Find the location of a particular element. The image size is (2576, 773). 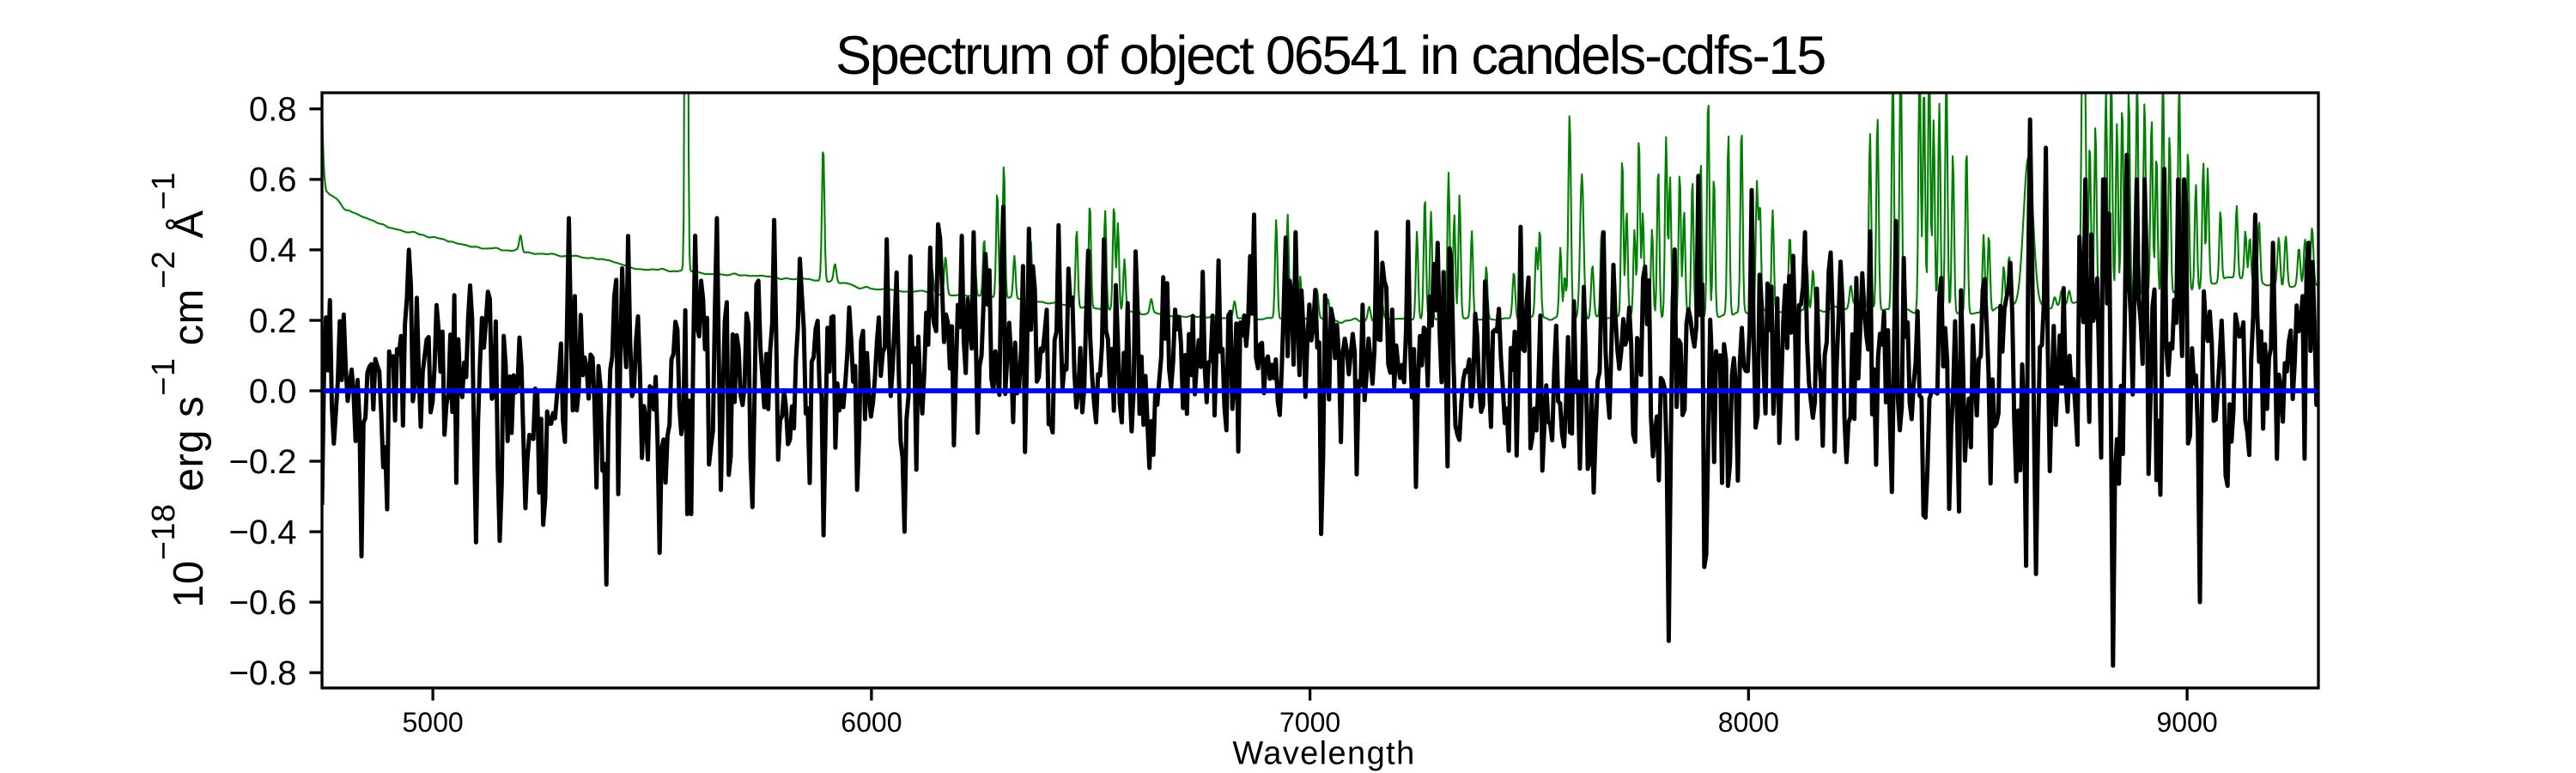

svg-text: −0.4 is located at coordinates (263, 532).